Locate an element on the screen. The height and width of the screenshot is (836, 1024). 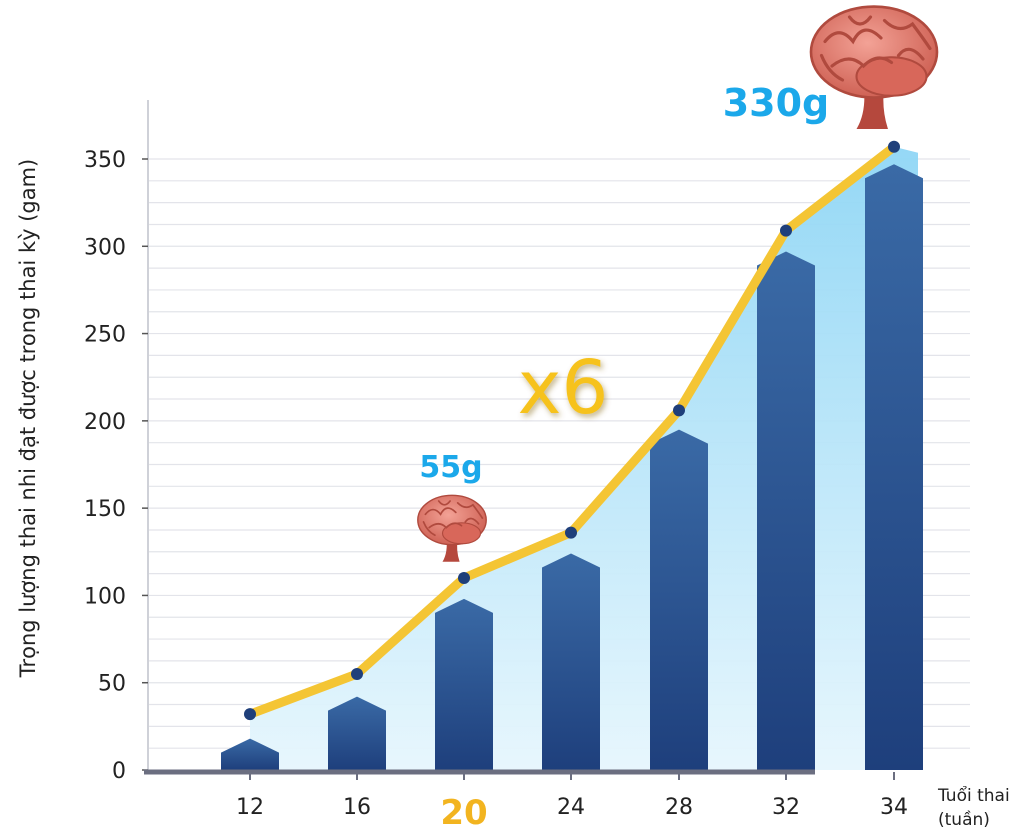
value-label-330g: 330g is located at coordinates (776, 103).